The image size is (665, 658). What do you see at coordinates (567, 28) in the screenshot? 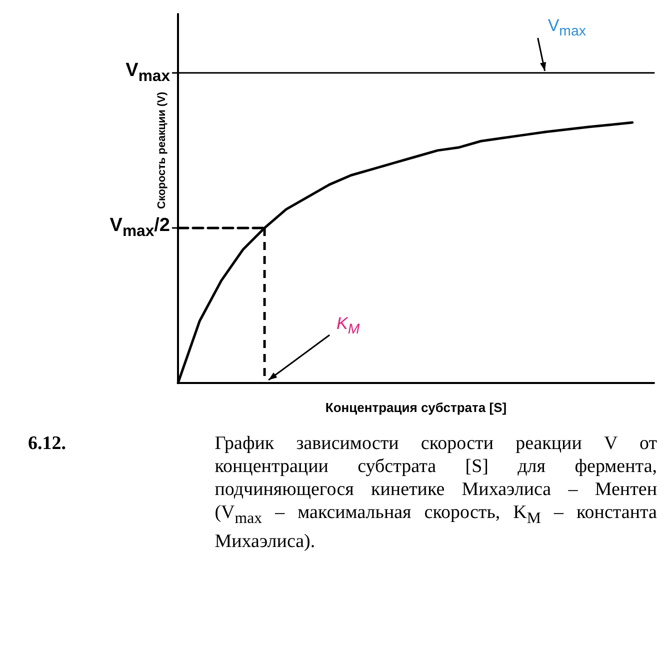
I see `series-label: V$_{max}$` at bounding box center [567, 28].